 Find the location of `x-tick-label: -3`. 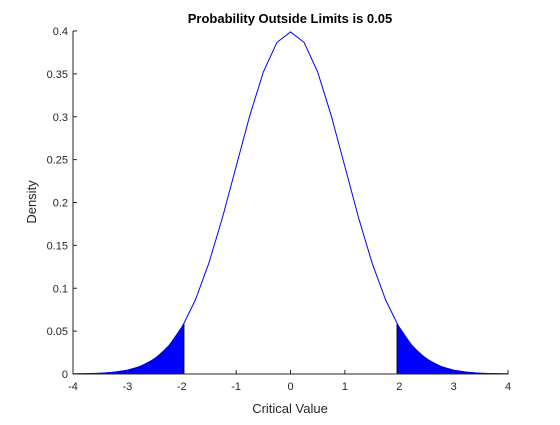

x-tick-label: -3 is located at coordinates (127, 387).